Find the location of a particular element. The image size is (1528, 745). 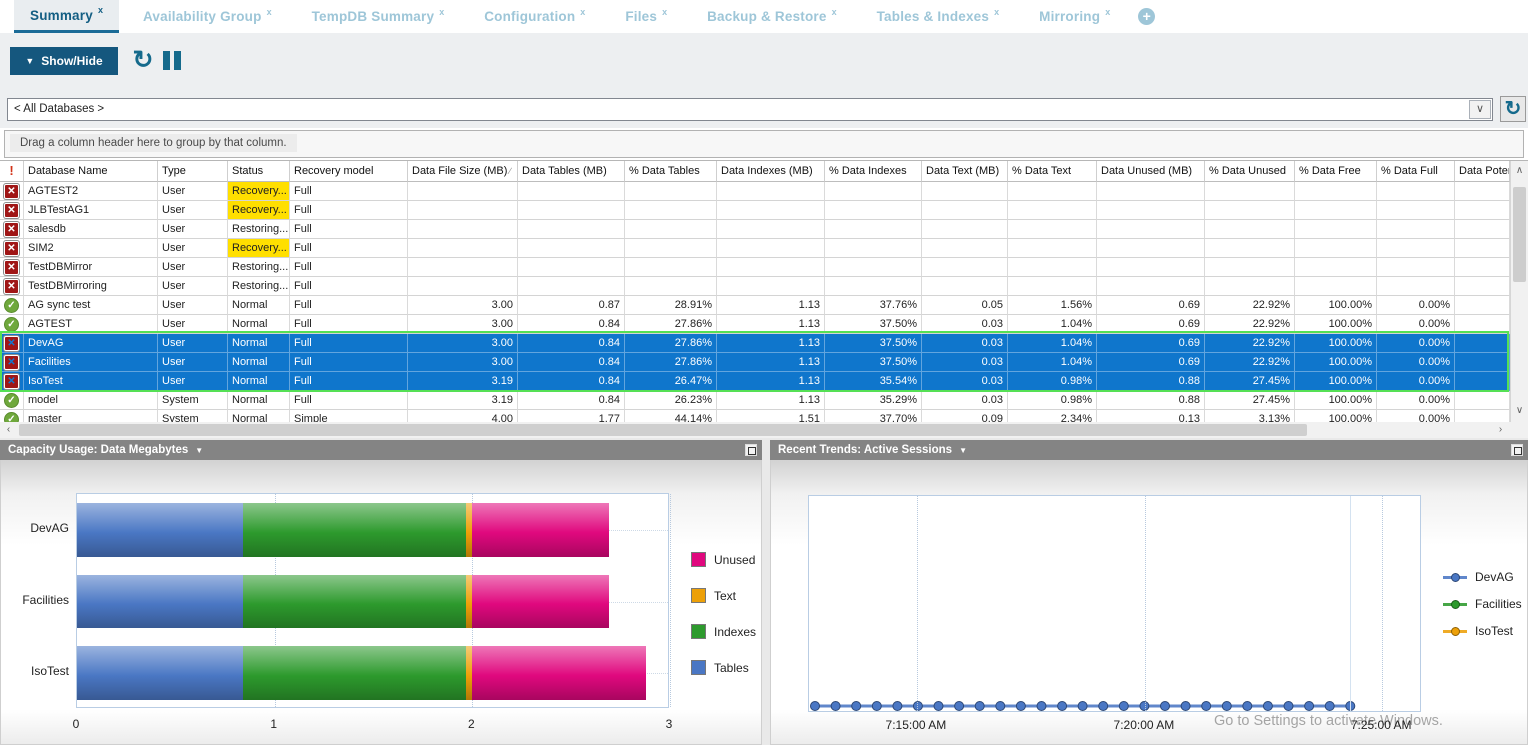

value-cell: 0.13 is located at coordinates (1151, 416).